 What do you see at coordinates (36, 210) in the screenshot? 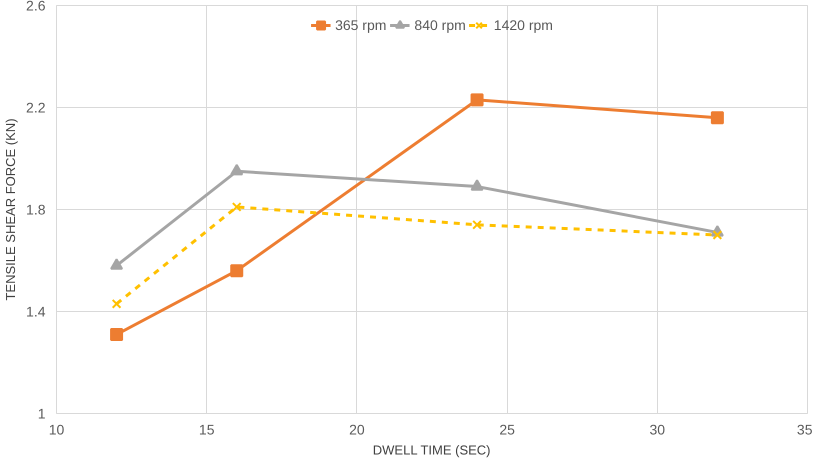
I see `y-tick-label: 1.8` at bounding box center [36, 210].